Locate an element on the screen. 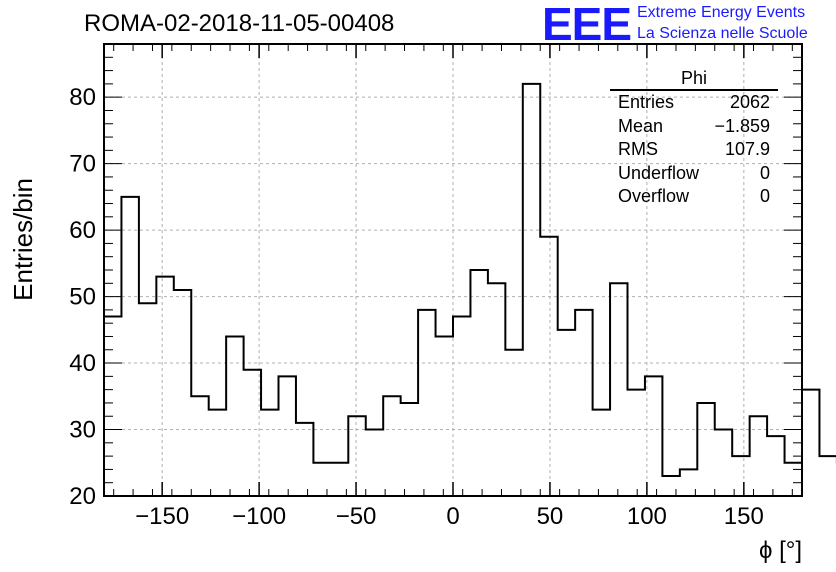 The height and width of the screenshot is (572, 836). stats-label: Underflow is located at coordinates (659, 172).